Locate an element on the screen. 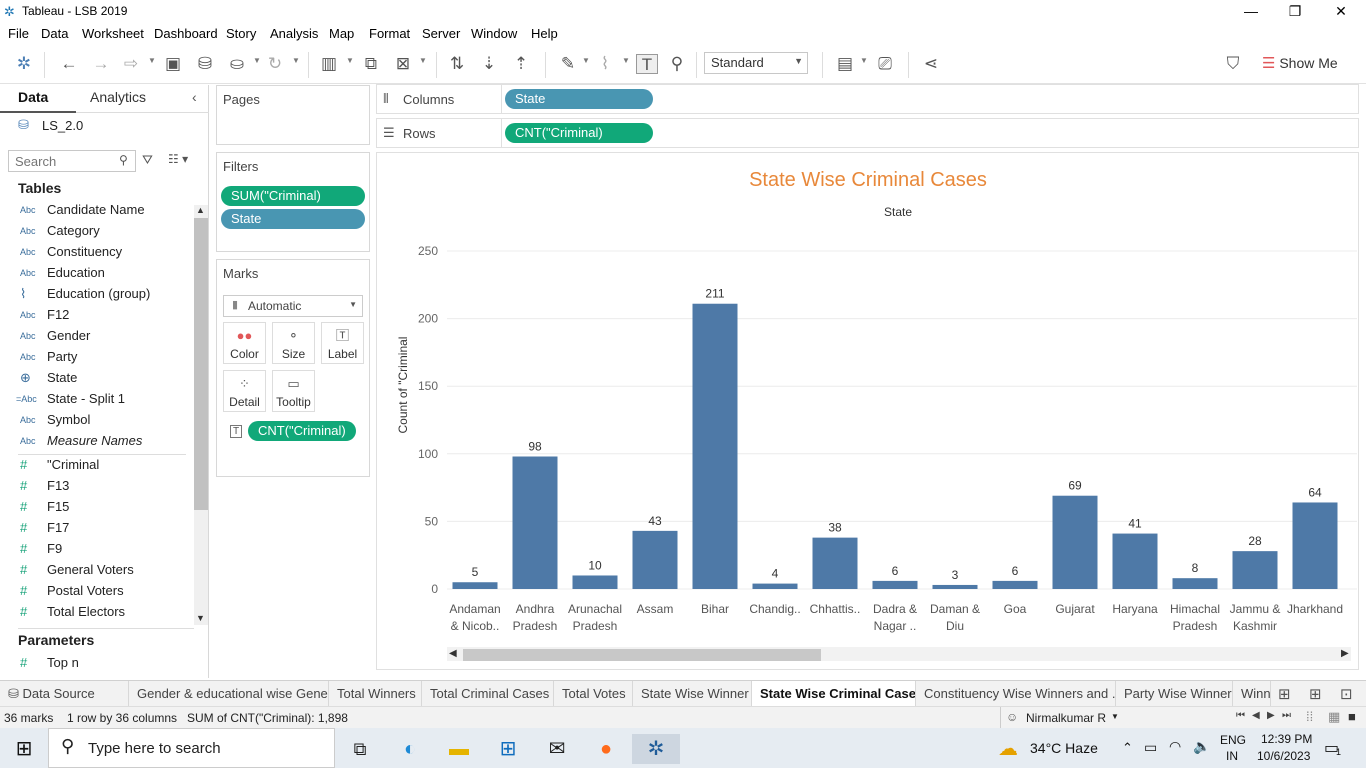  fit-dropdown: Standard ▼ is located at coordinates (756, 63).